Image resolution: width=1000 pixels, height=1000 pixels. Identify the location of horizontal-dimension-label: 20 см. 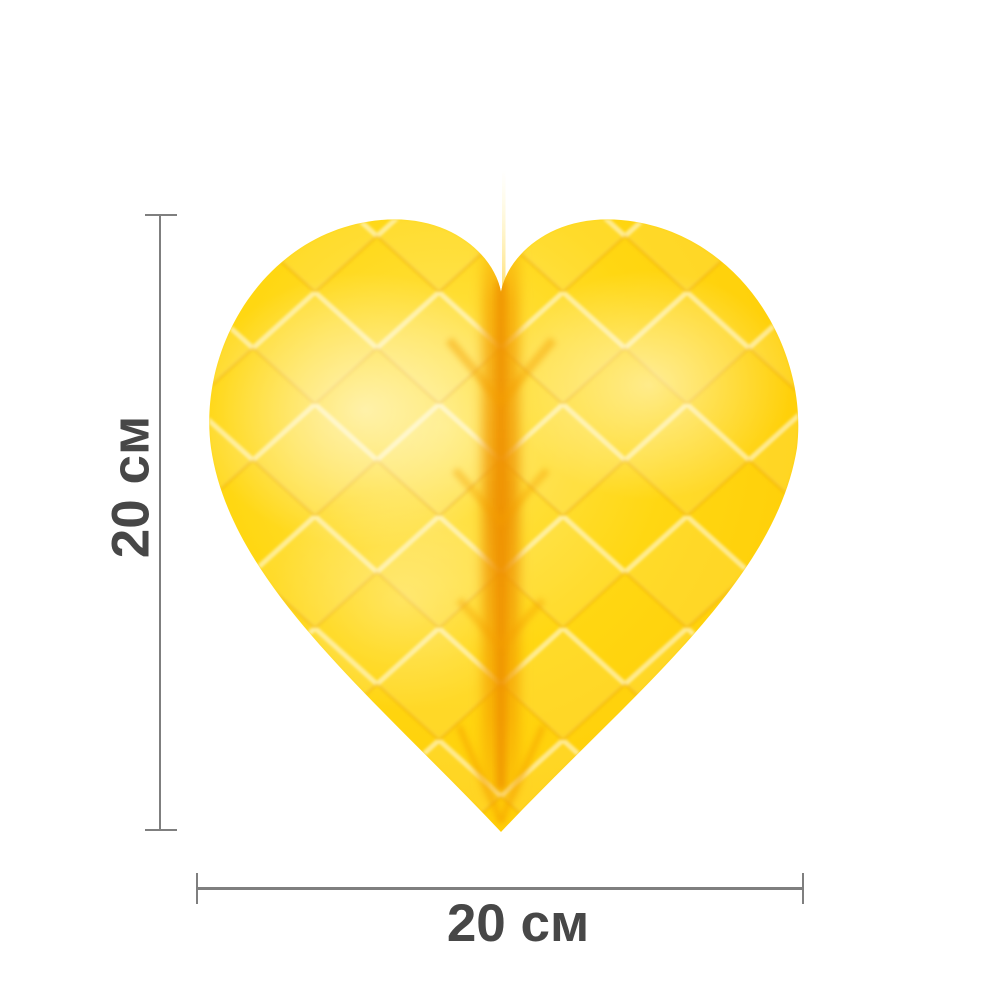
(518, 923).